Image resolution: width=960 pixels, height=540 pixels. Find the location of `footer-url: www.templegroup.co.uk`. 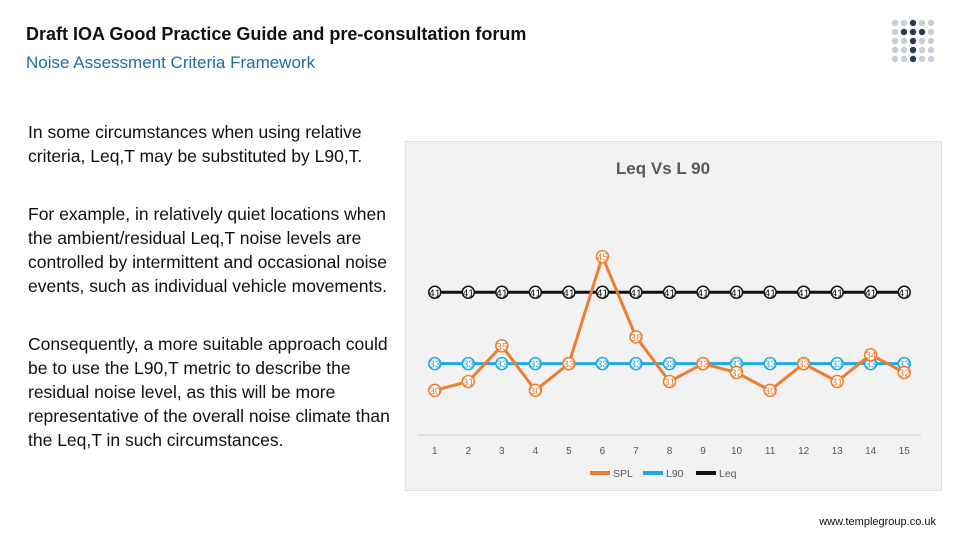

footer-url: www.templegroup.co.uk is located at coordinates (877, 522).